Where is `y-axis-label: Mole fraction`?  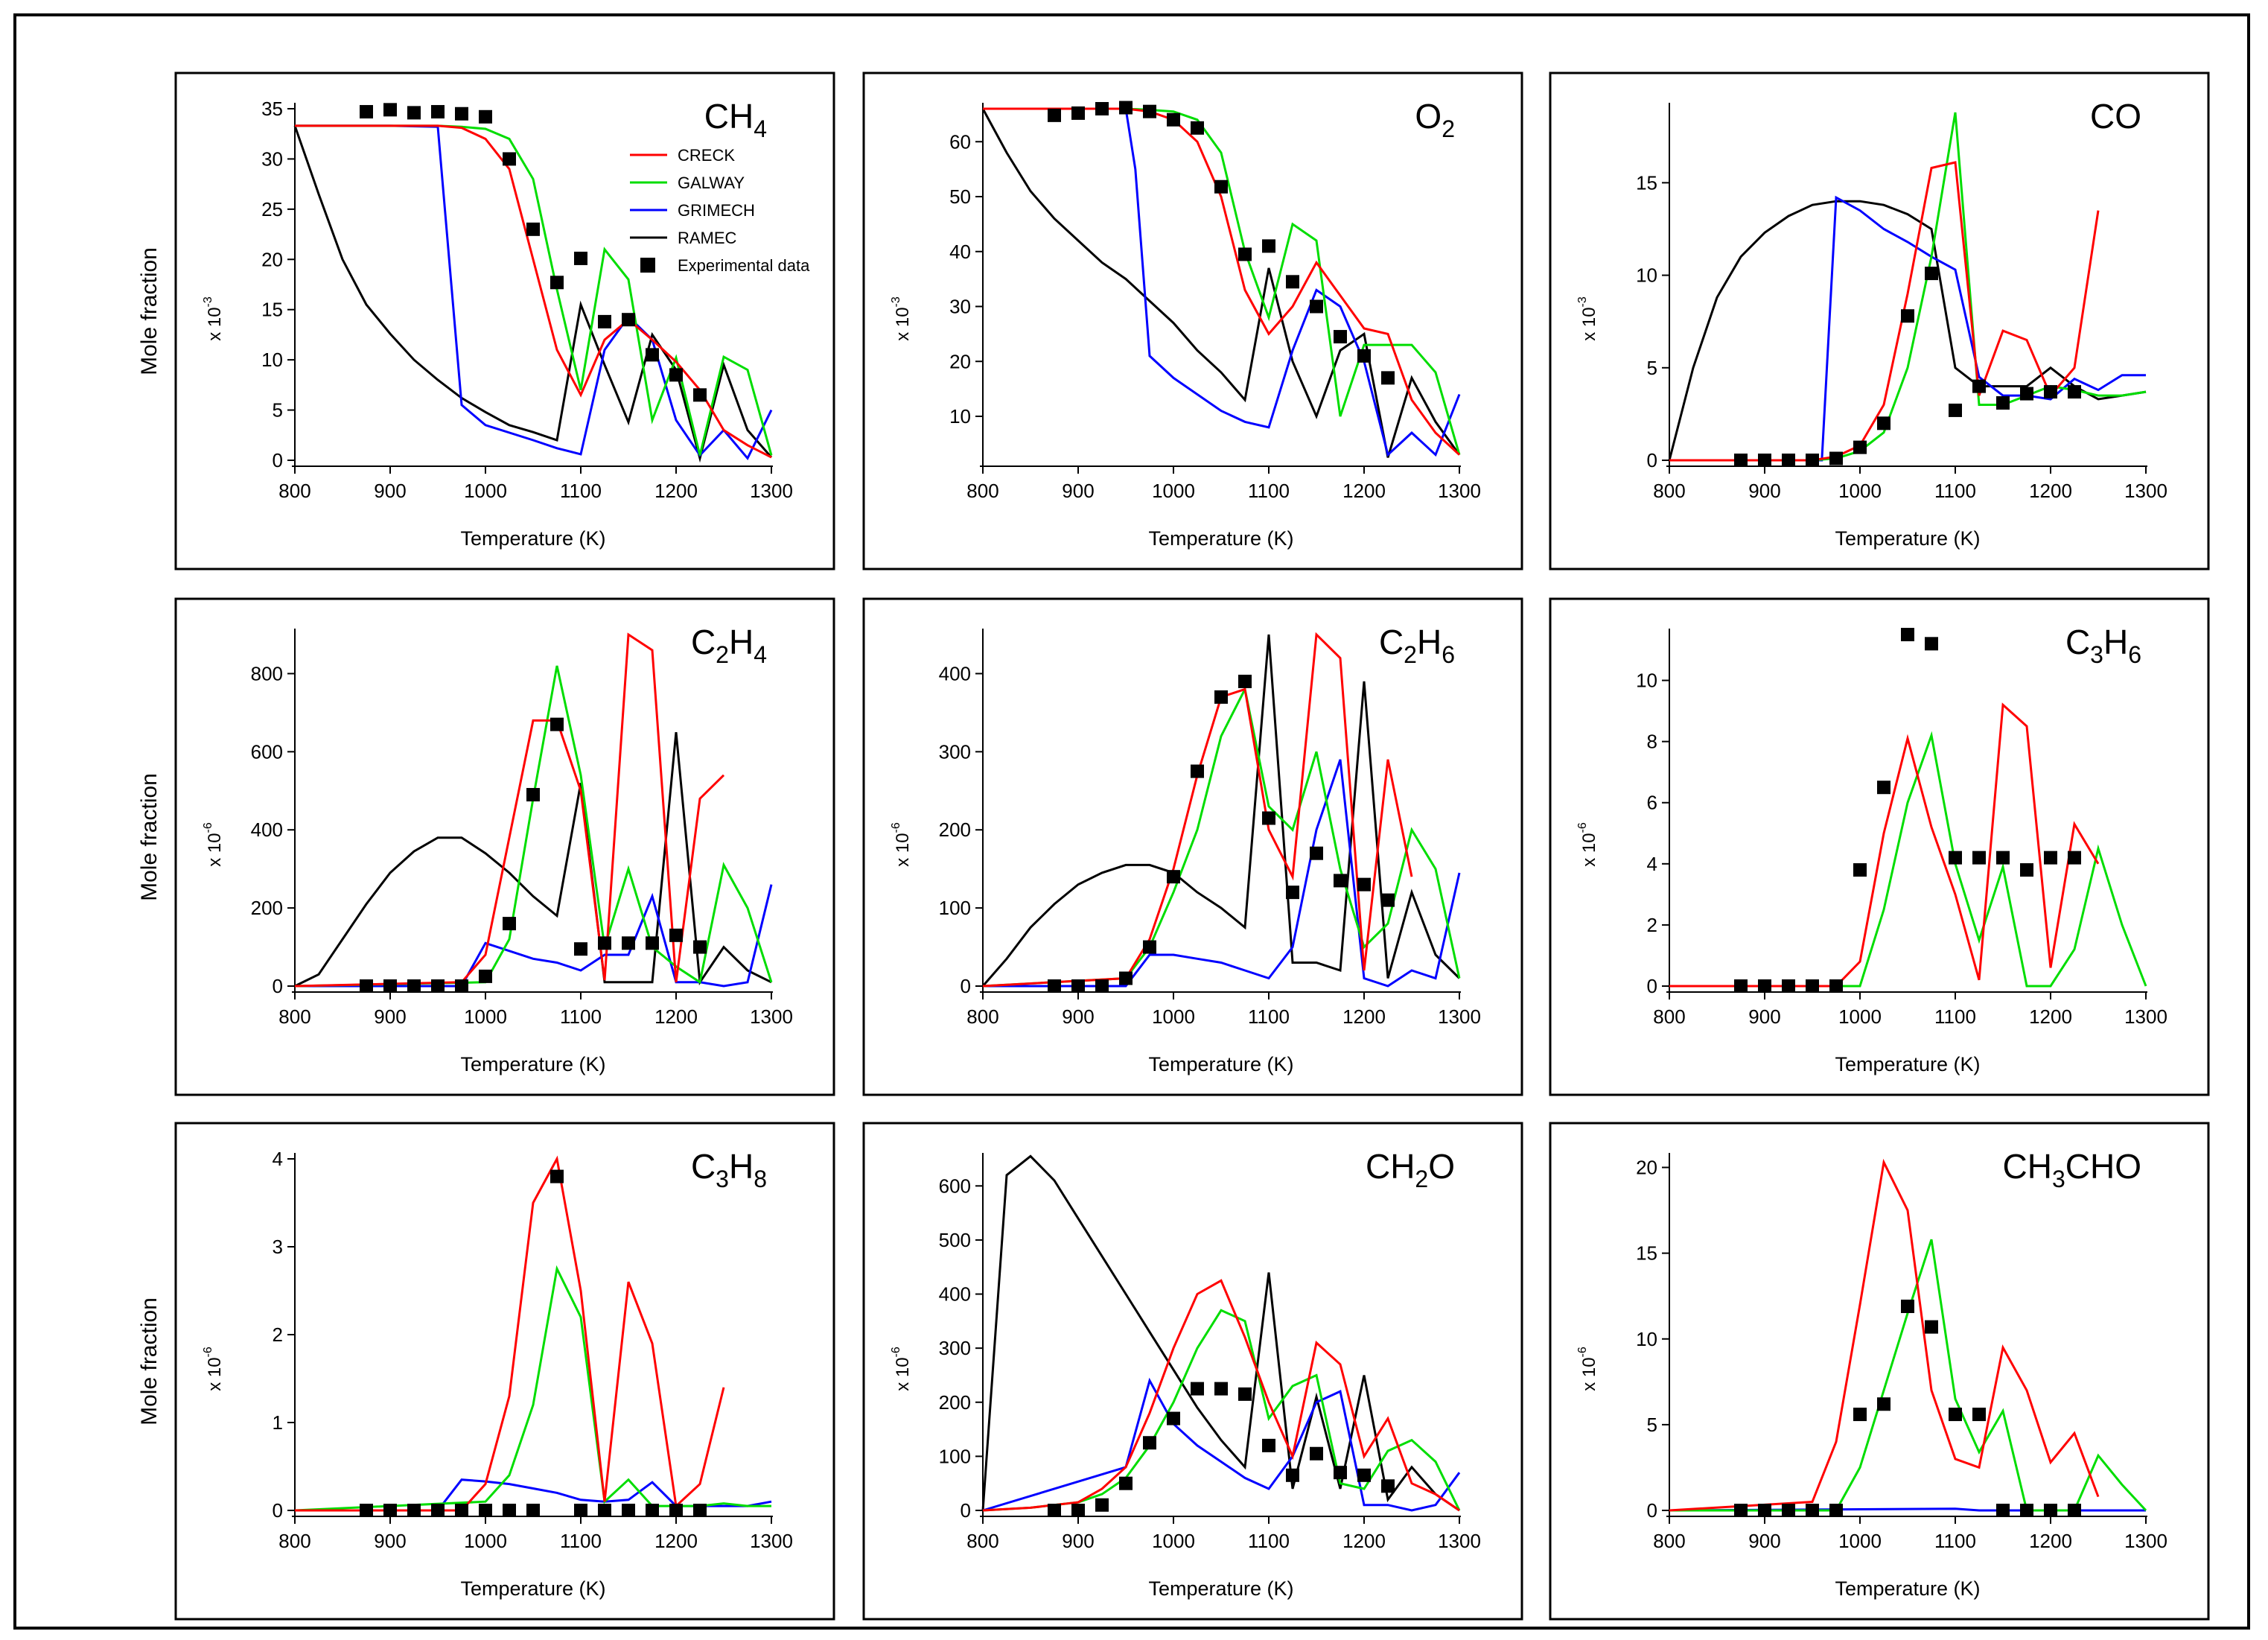 y-axis-label: Mole fraction is located at coordinates (149, 837).